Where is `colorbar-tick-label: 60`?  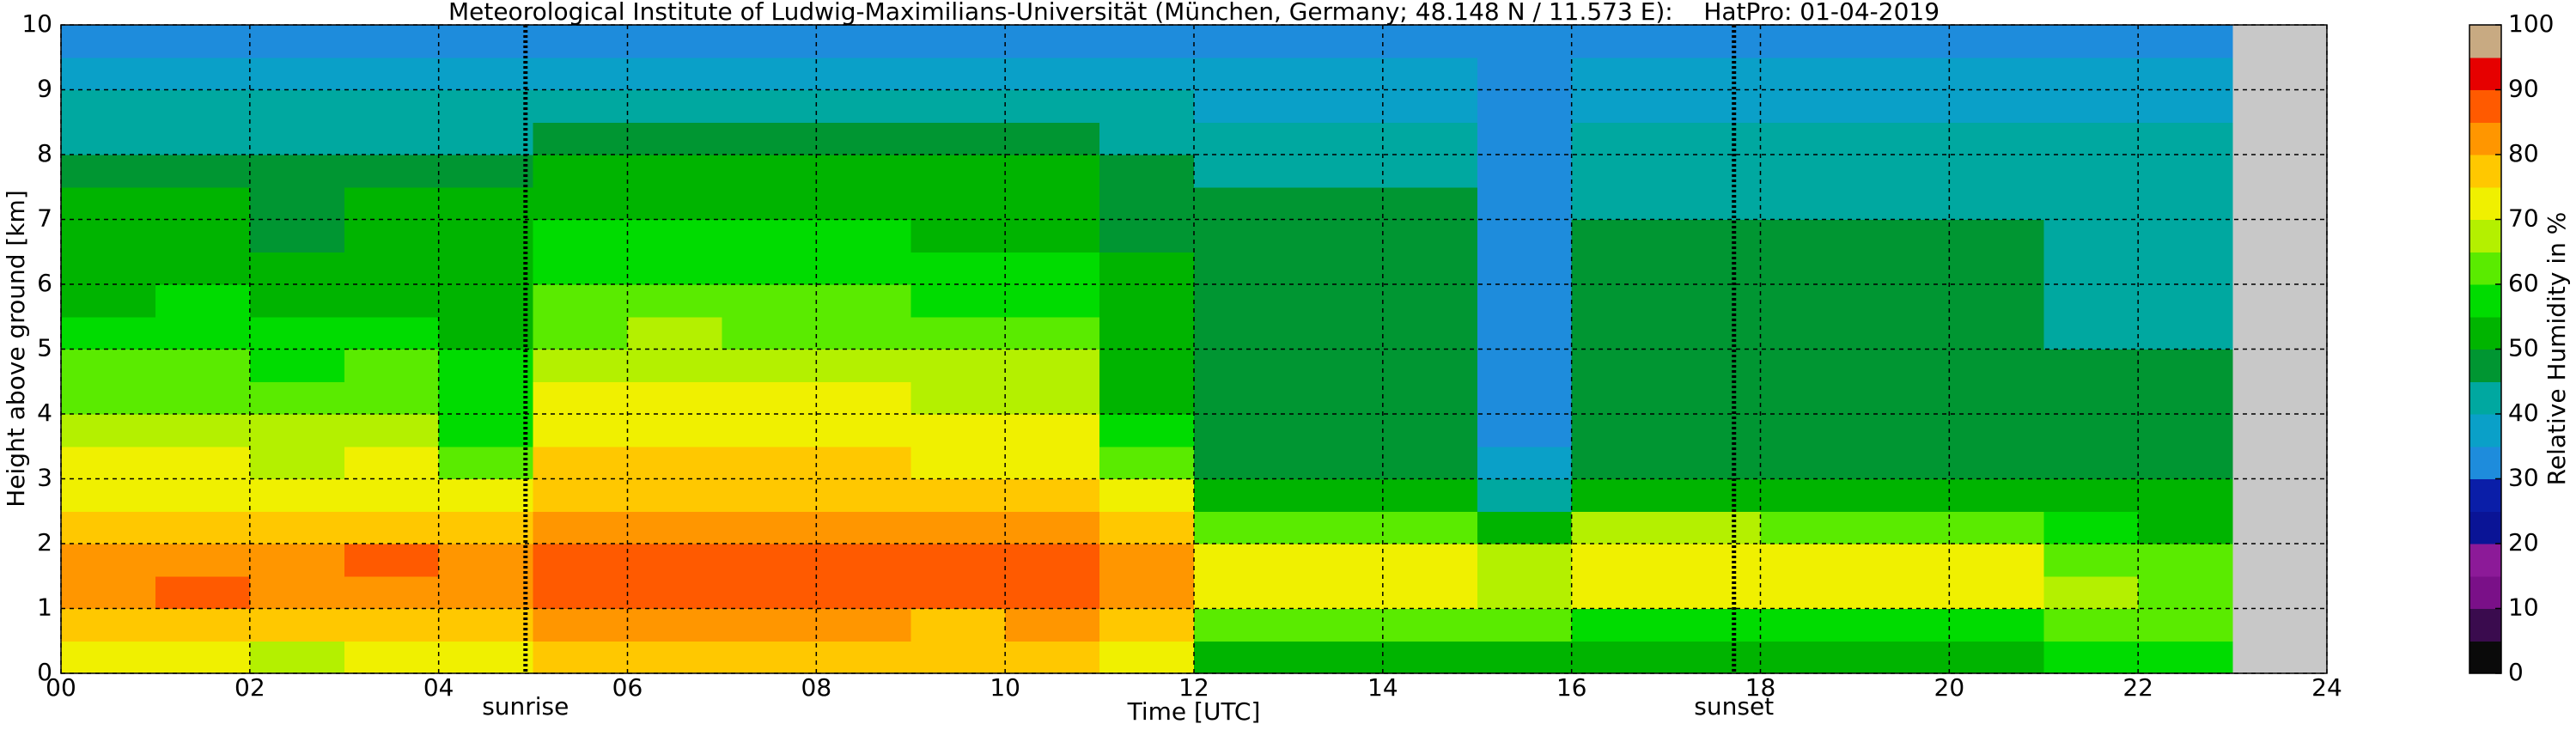
colorbar-tick-label: 60 is located at coordinates (2523, 283).